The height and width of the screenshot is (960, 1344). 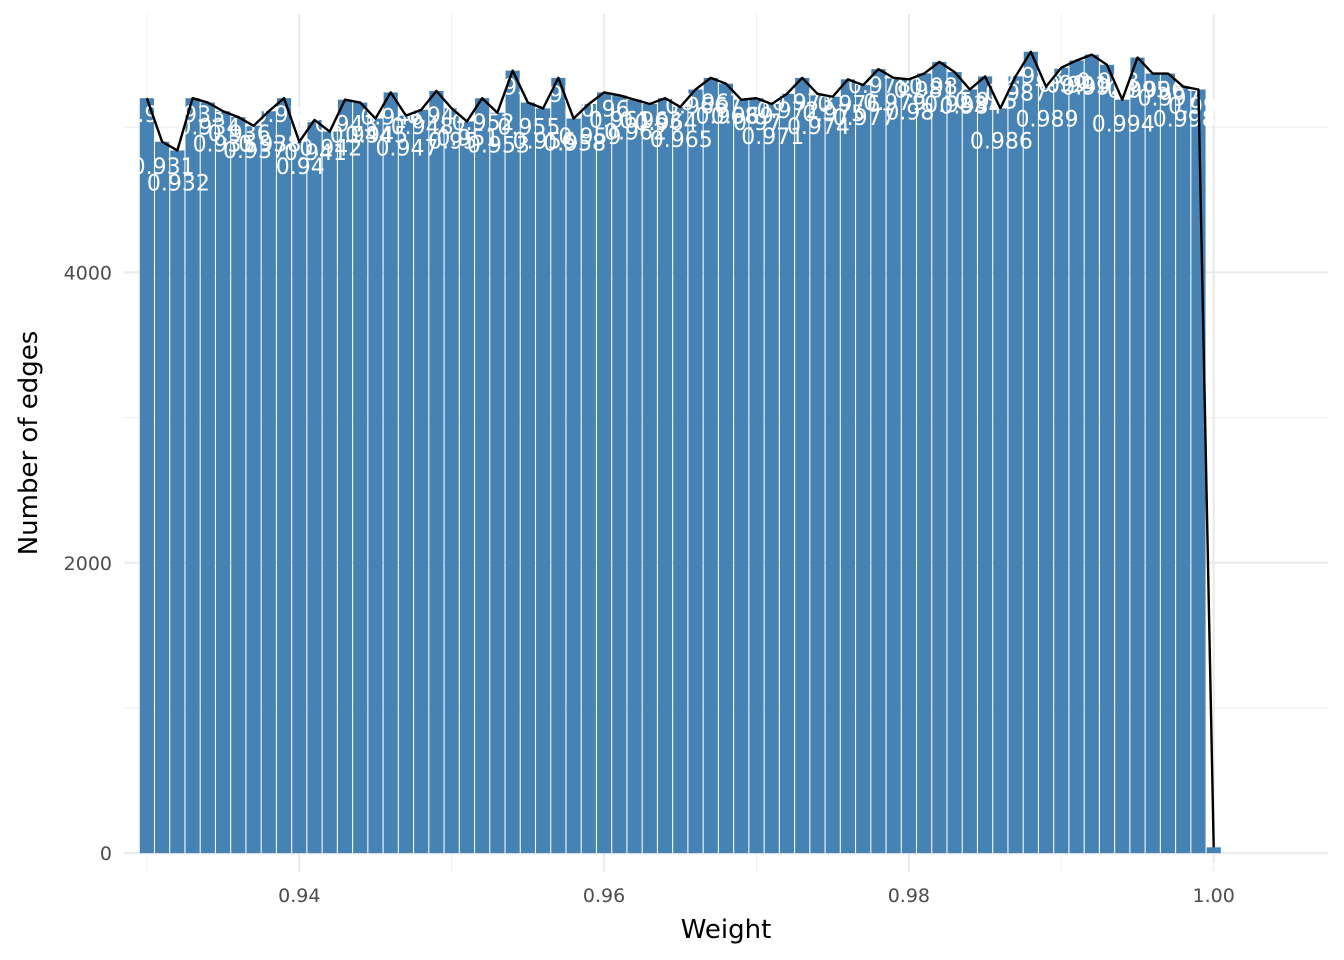 I want to click on bar-value-label: 0.945, so click(x=376, y=136).